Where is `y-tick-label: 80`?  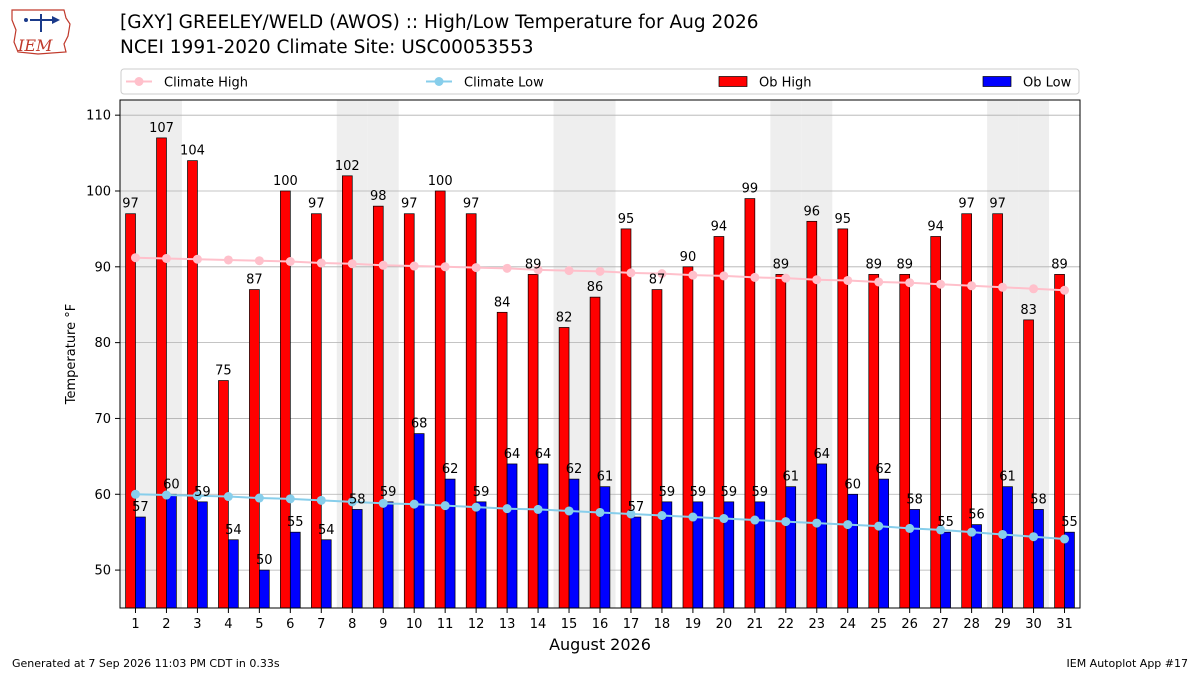
y-tick-label: 80 is located at coordinates (102, 343).